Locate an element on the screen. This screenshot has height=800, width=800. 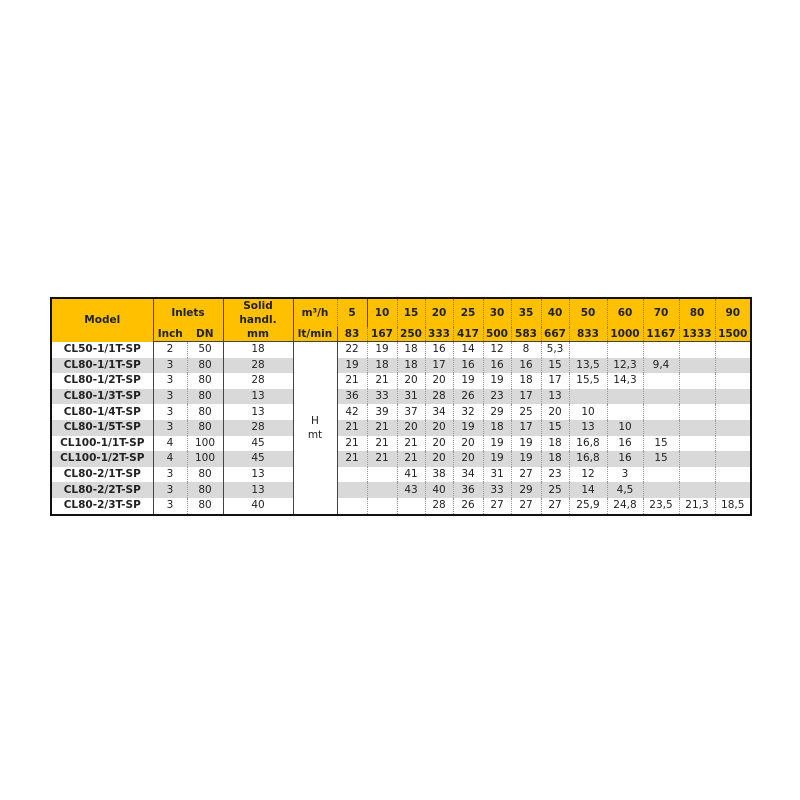
head-value-cell: 26 is located at coordinates (467, 506).